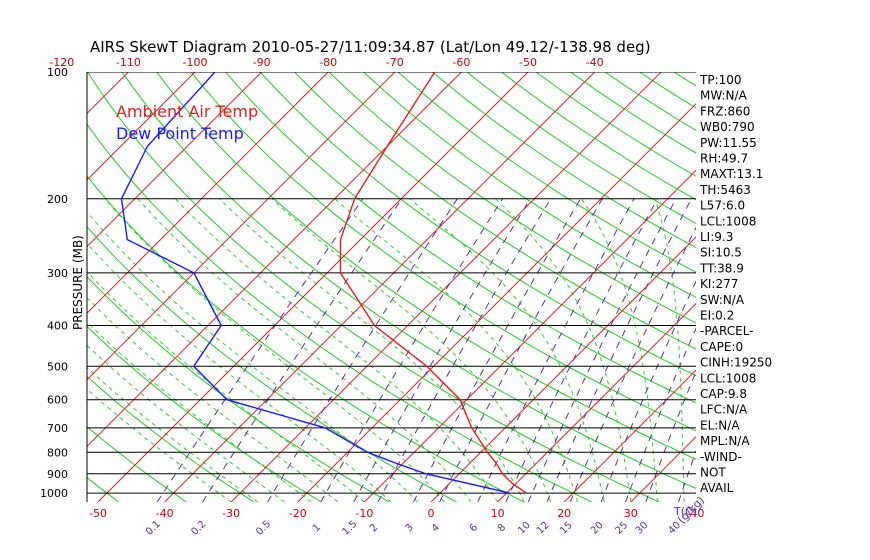 This screenshot has height=560, width=870. I want to click on top-temp-tick: -40, so click(595, 62).